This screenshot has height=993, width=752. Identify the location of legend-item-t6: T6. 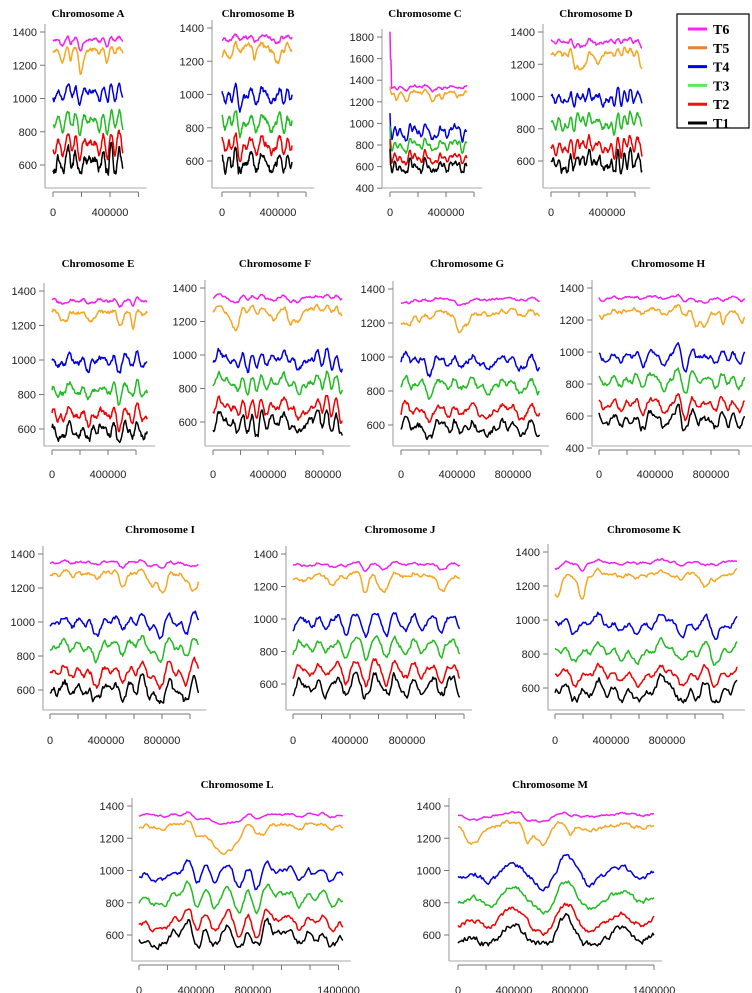
(708, 30).